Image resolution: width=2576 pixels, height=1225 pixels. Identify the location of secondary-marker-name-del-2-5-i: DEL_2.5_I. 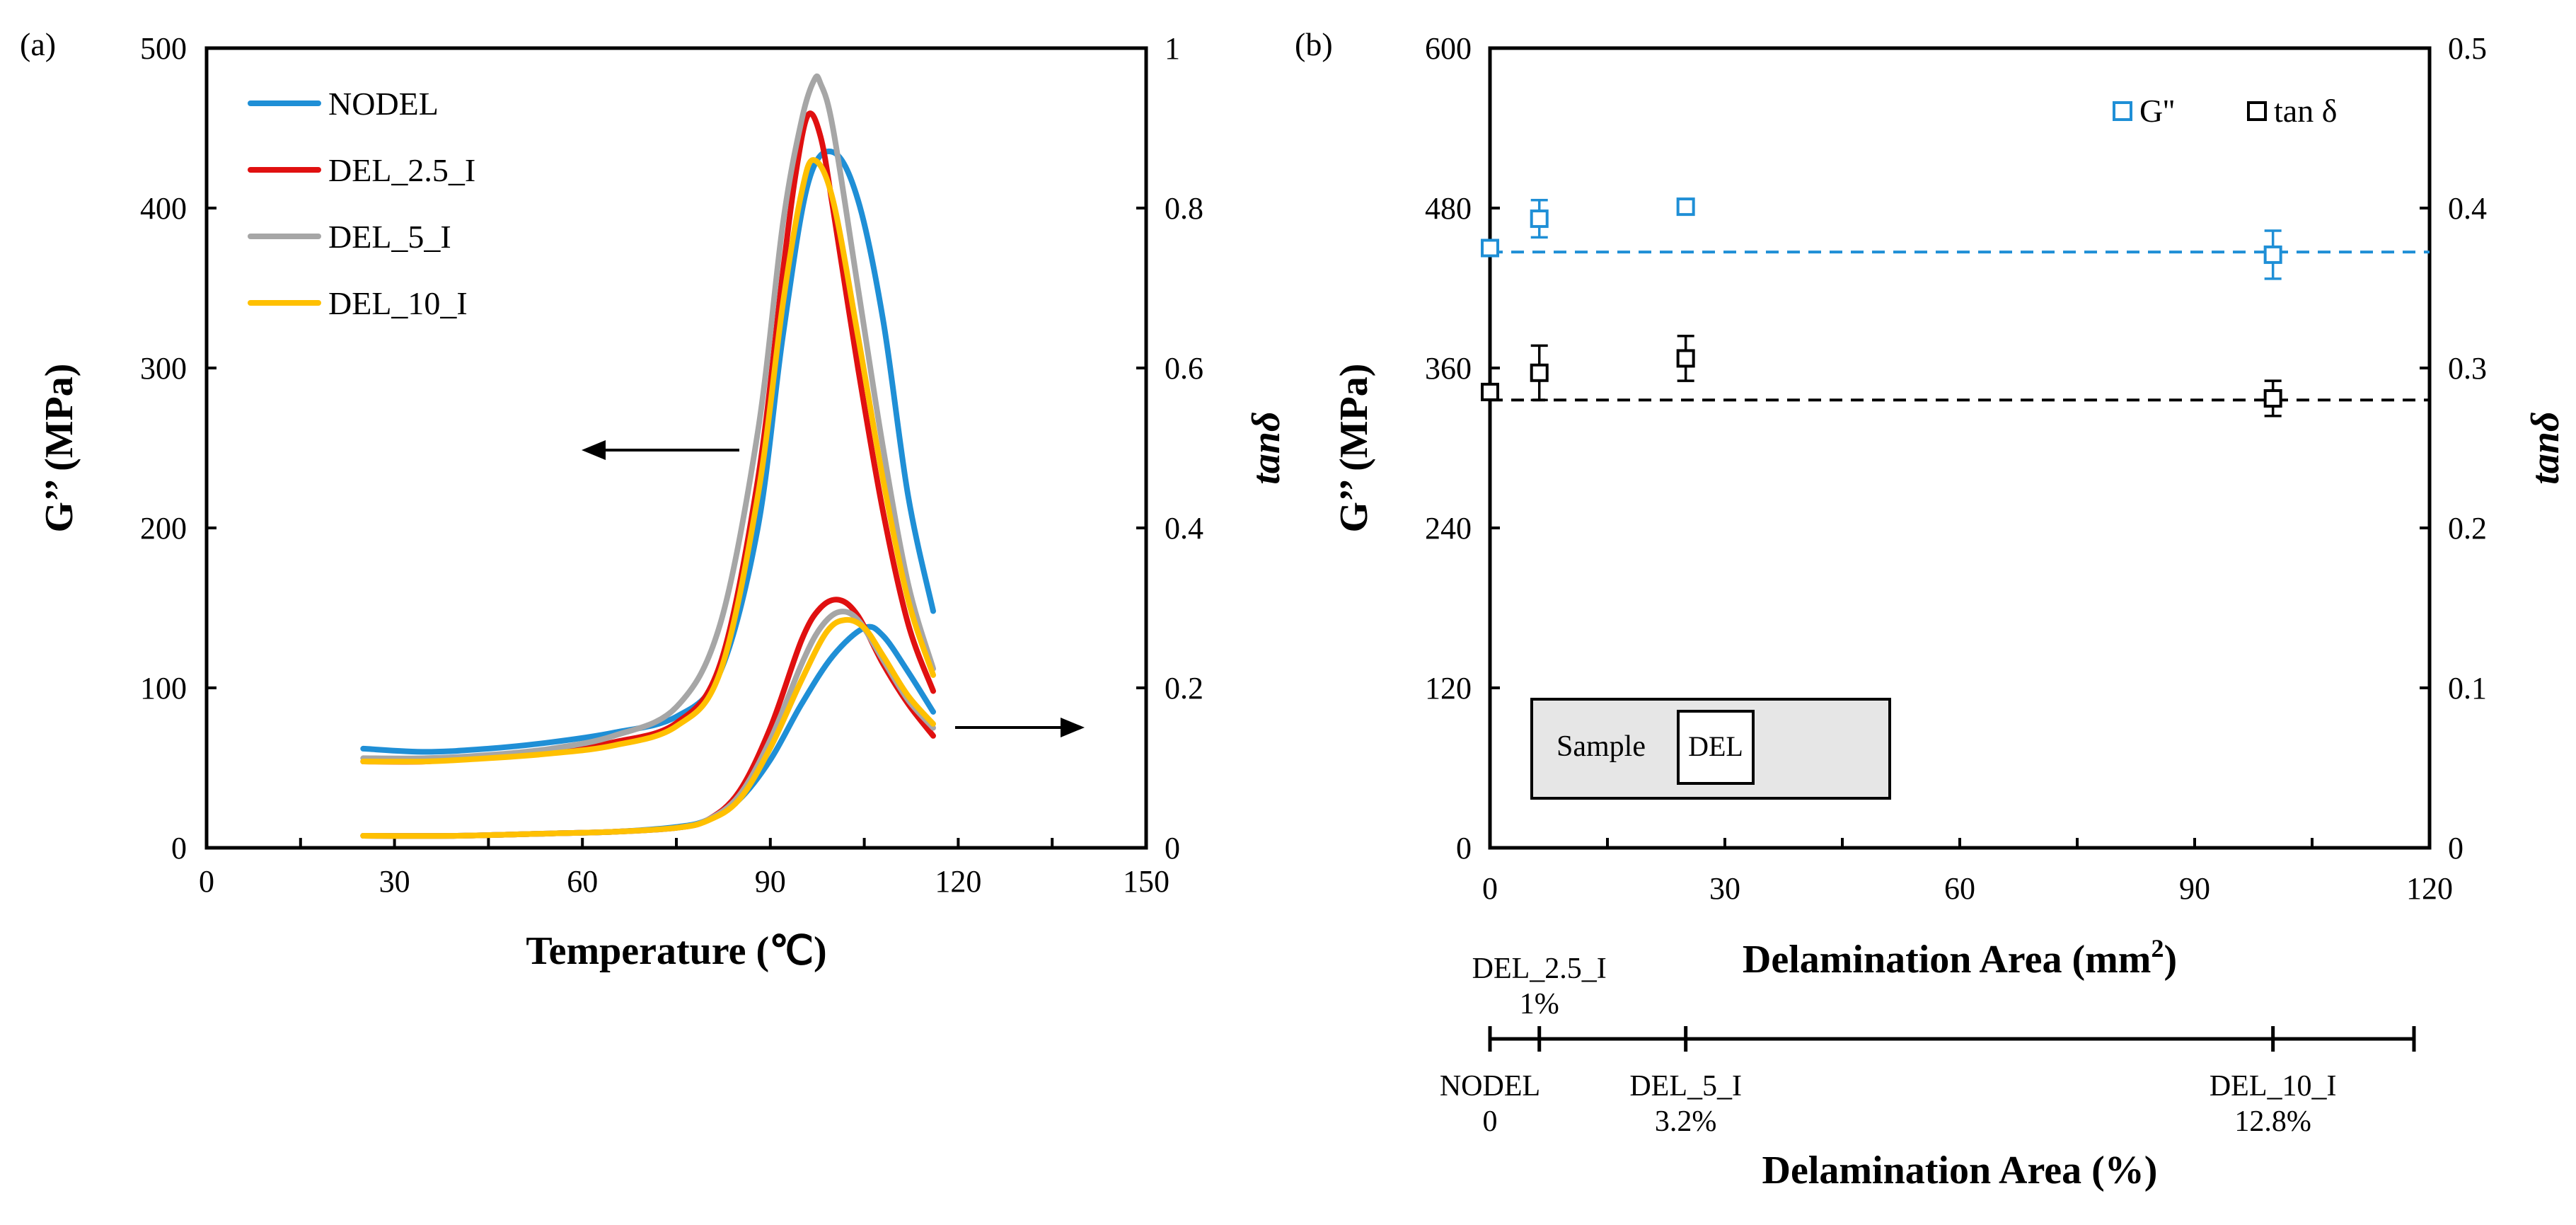
(1539, 969).